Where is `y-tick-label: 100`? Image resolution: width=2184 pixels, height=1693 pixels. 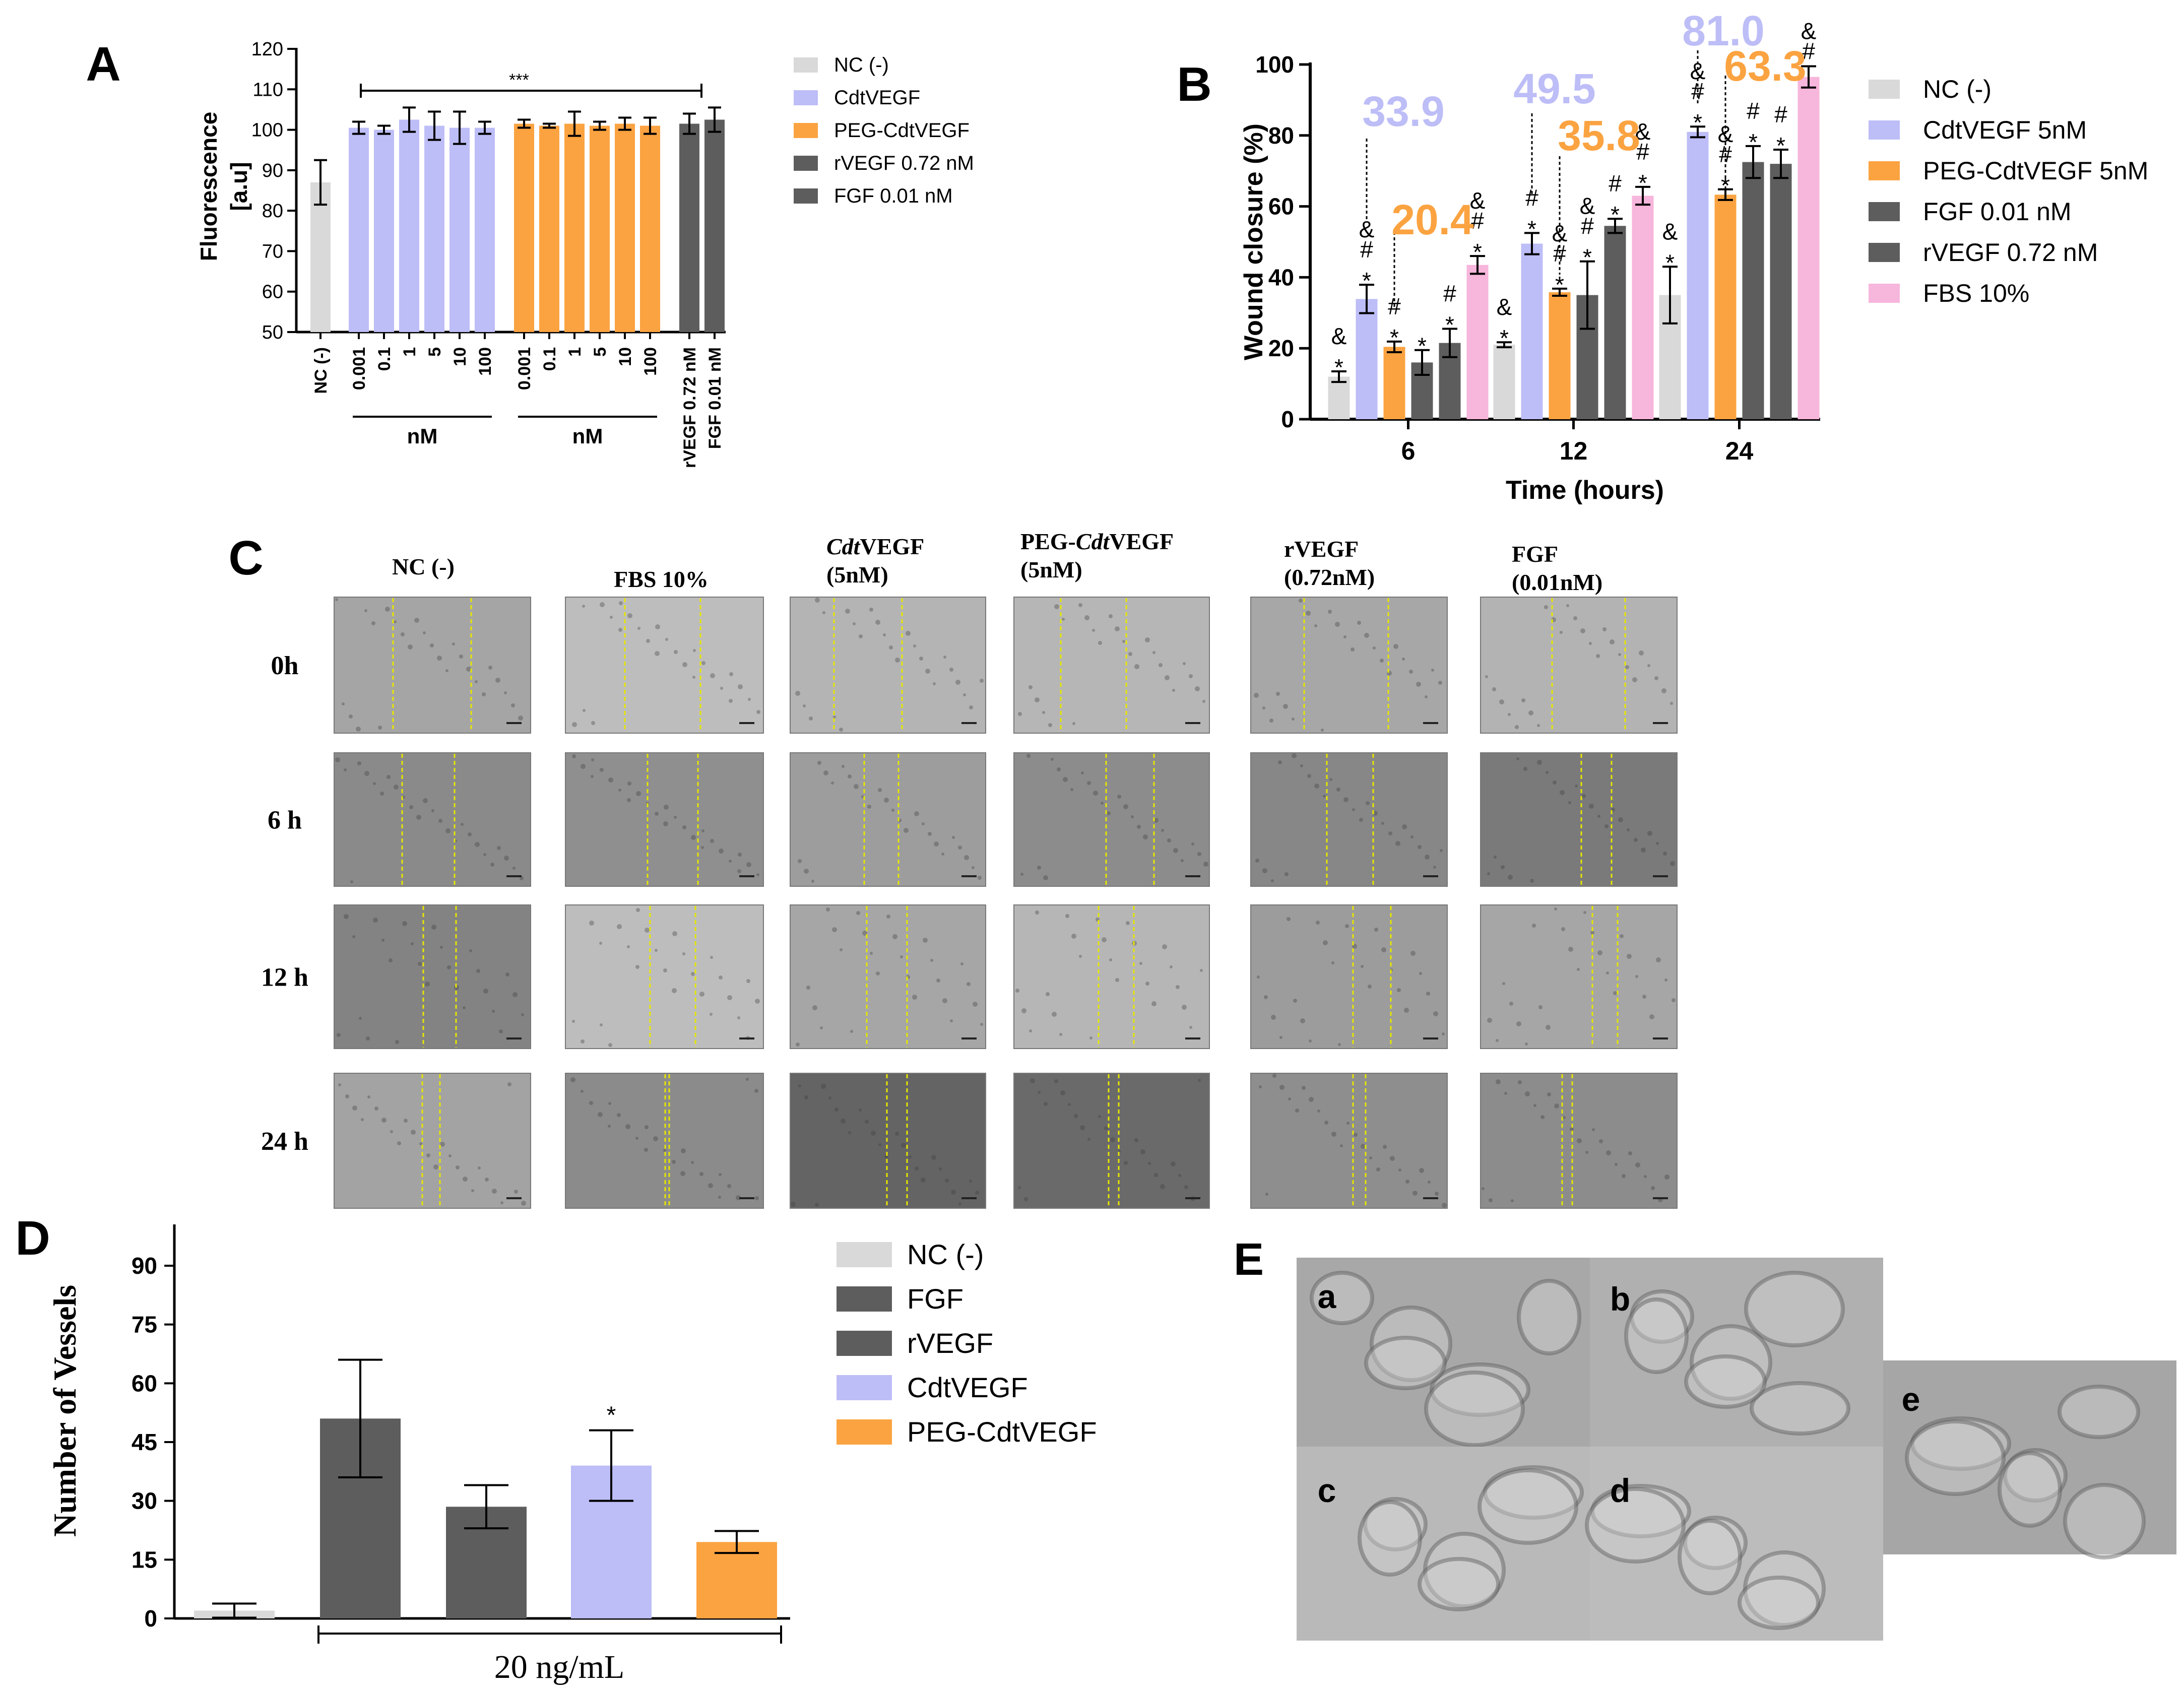
y-tick-label: 100 is located at coordinates (267, 130).